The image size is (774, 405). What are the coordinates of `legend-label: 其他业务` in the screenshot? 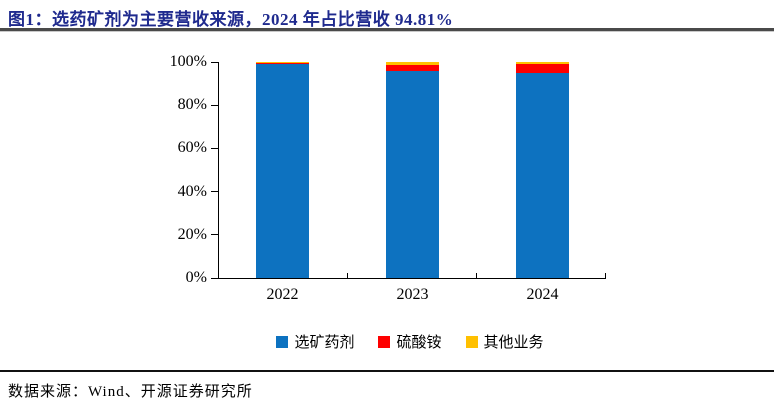 It's located at (513, 343).